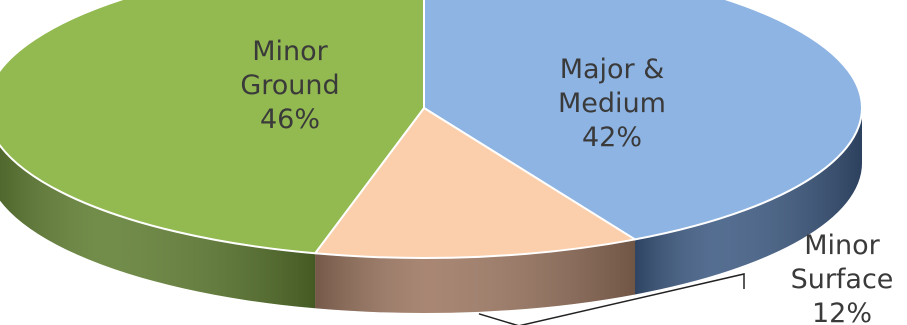  Describe the element at coordinates (748, 201) in the screenshot. I see `pie-side-shade-major-medium` at that location.